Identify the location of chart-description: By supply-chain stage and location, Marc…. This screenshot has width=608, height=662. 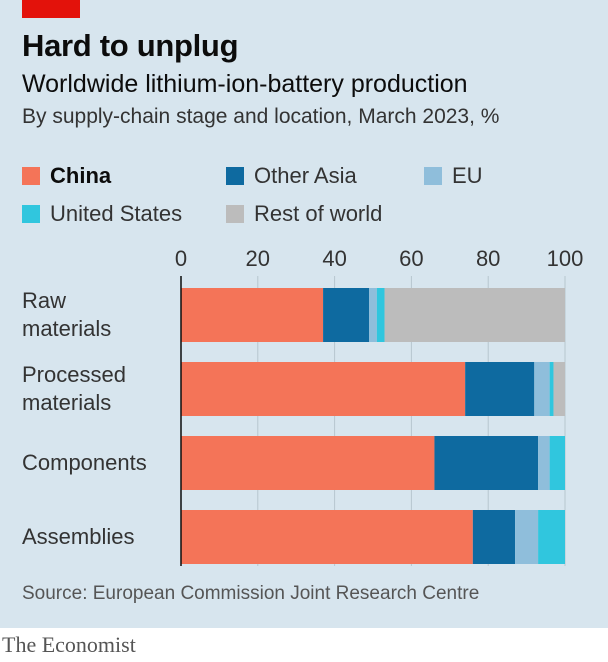
(261, 116).